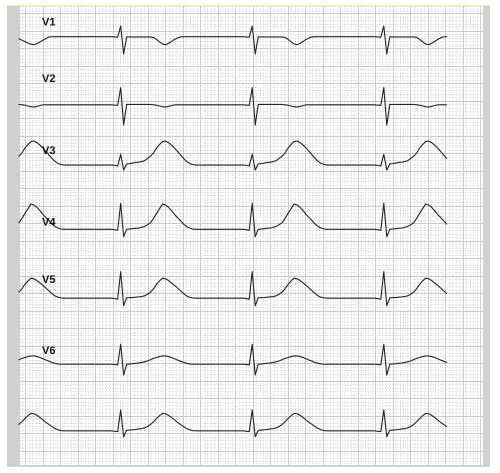 This screenshot has width=500, height=473. I want to click on chart-title: V6, so click(49, 351).